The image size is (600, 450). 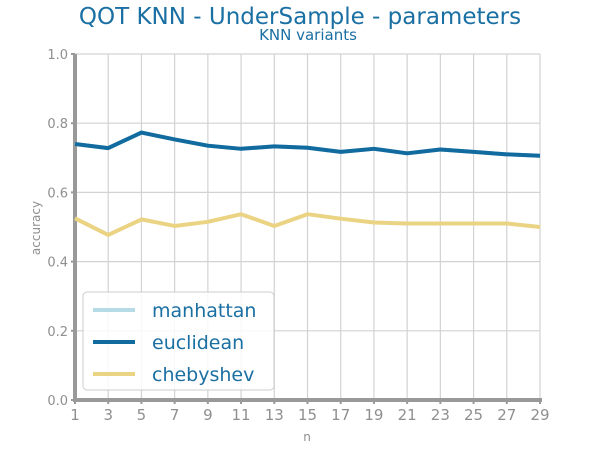 What do you see at coordinates (300, 17) in the screenshot?
I see `chart-title: QOT KNN - UnderSample - parameters` at bounding box center [300, 17].